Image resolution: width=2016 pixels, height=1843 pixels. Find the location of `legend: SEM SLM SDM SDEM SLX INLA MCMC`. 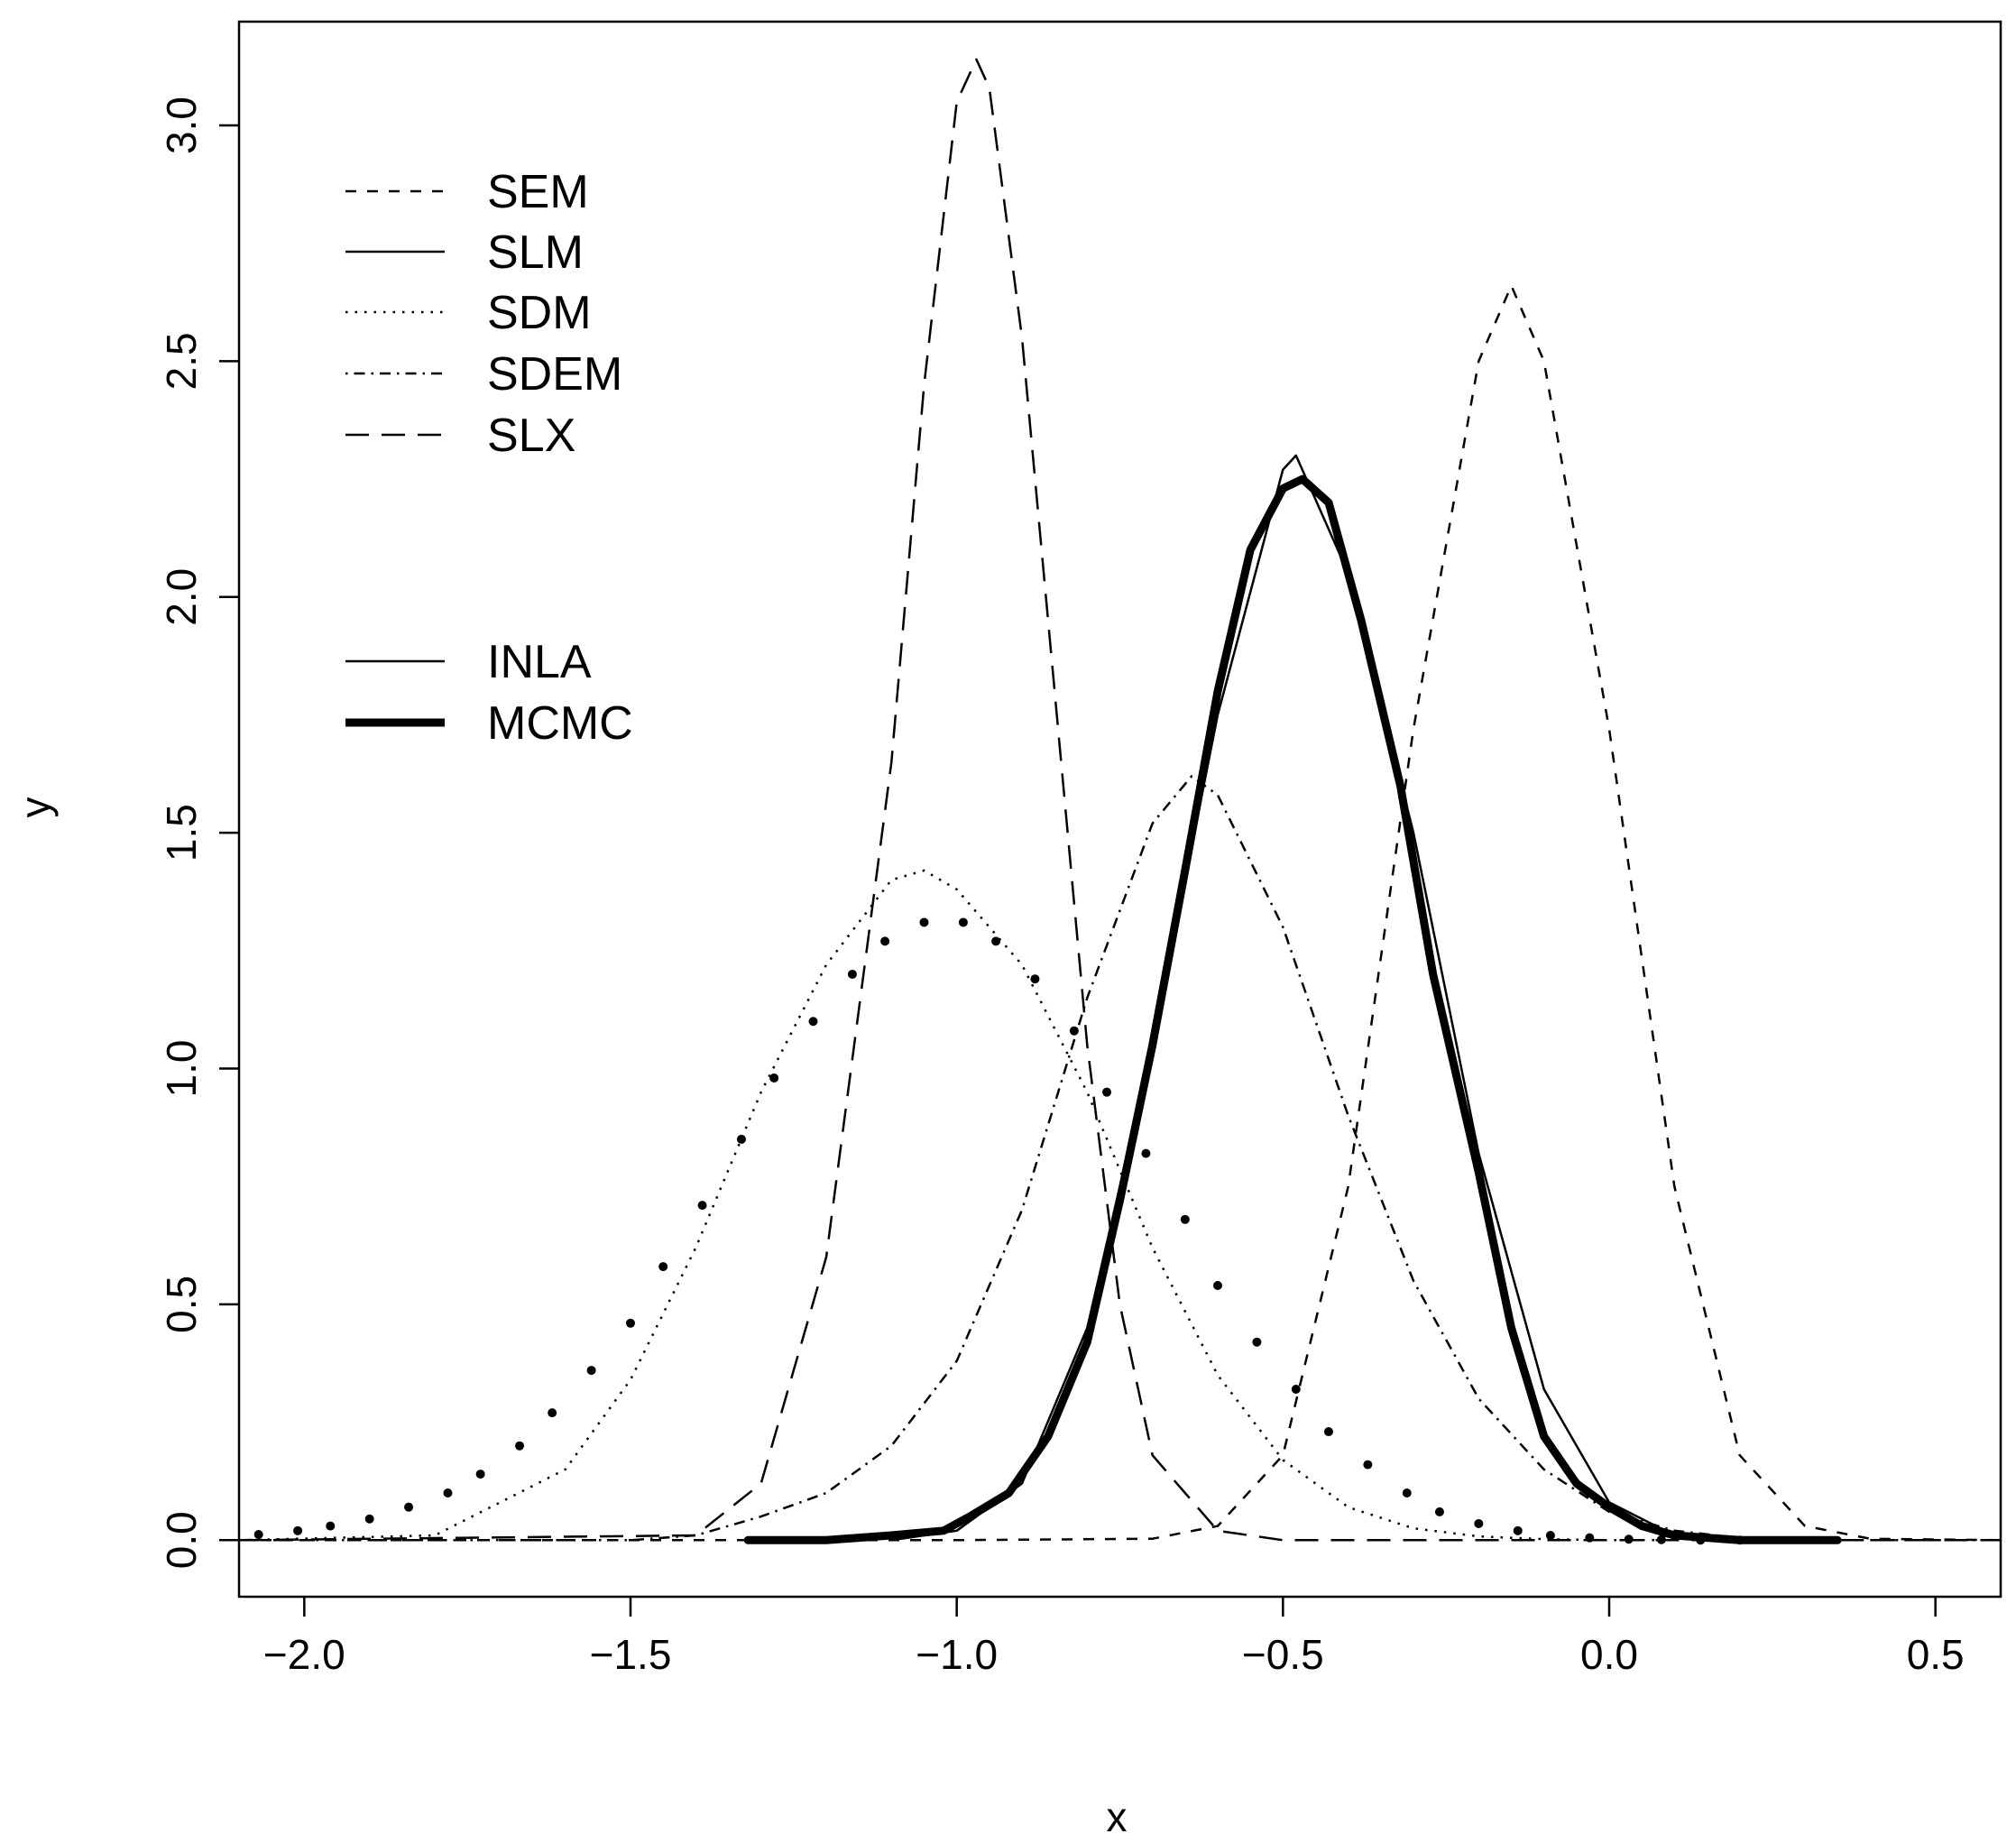

legend: SEM SLM SDM SDEM SLX INLA MCMC is located at coordinates (489, 458).